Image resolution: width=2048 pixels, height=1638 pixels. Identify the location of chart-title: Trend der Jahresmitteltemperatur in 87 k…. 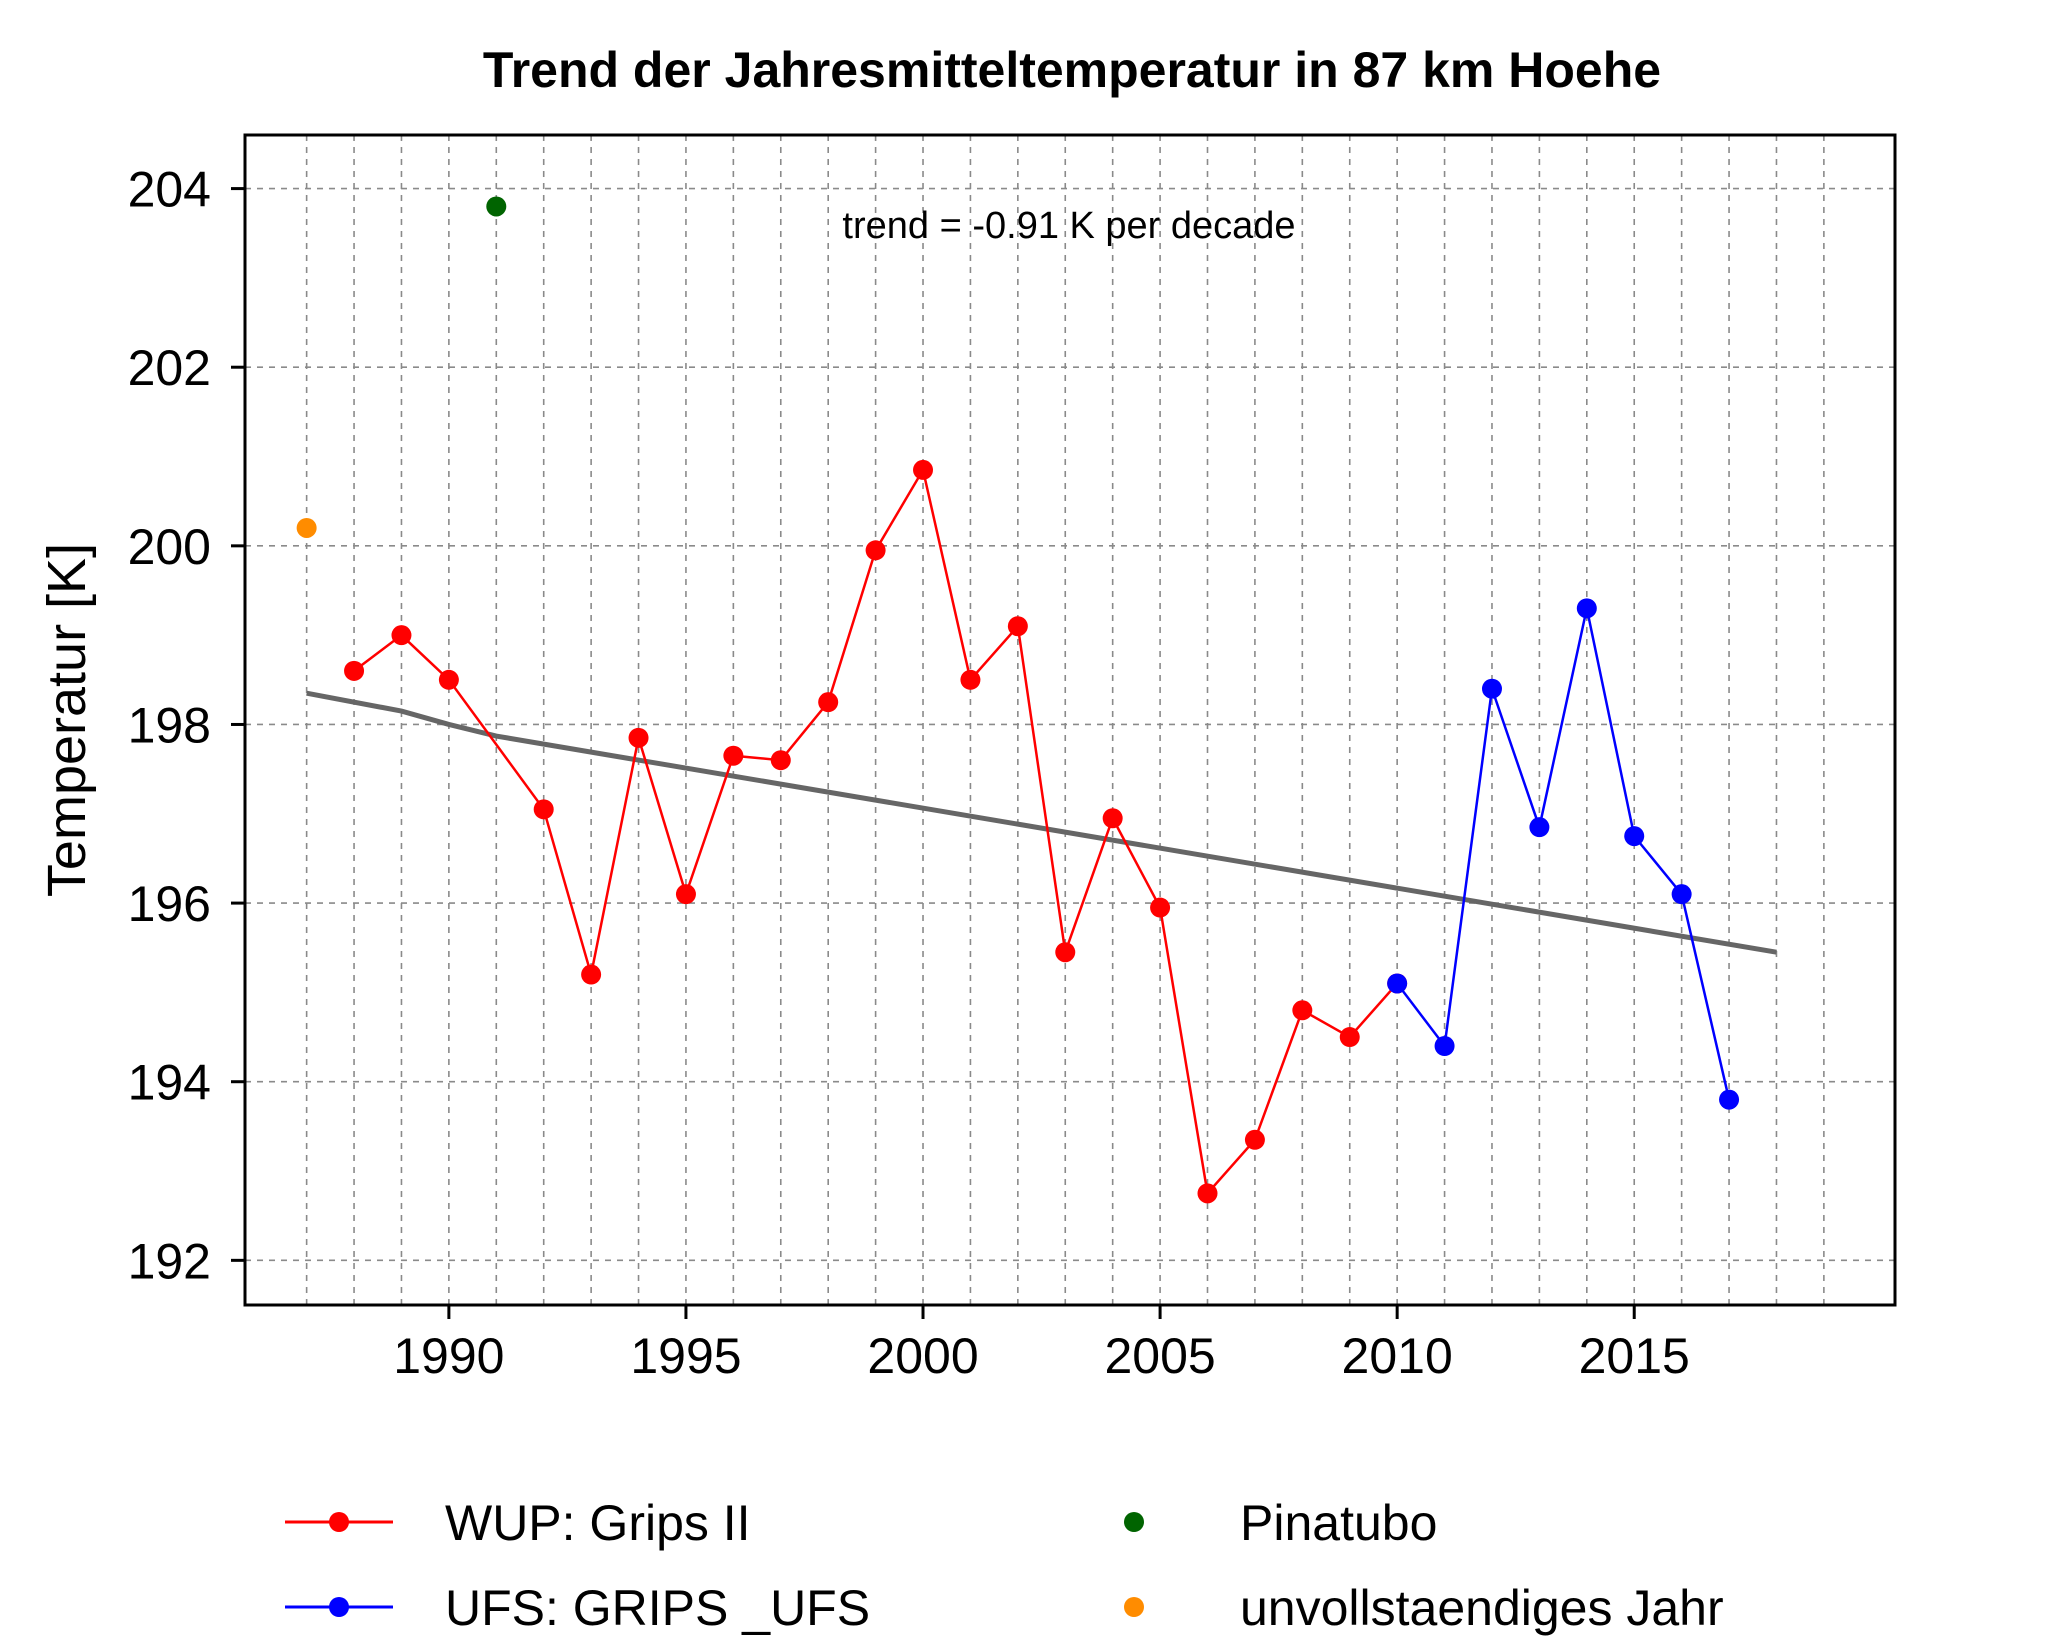
(1072, 70).